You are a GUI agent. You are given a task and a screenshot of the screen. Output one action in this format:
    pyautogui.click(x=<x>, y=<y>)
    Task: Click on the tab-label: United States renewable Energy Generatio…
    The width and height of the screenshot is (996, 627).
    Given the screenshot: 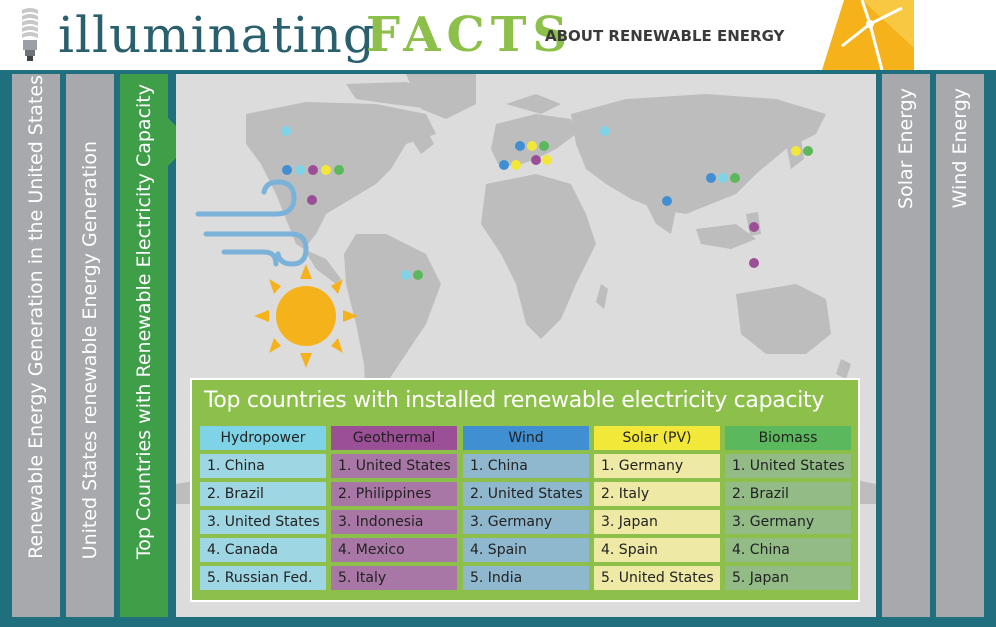 What is the action you would take?
    pyautogui.click(x=90, y=349)
    